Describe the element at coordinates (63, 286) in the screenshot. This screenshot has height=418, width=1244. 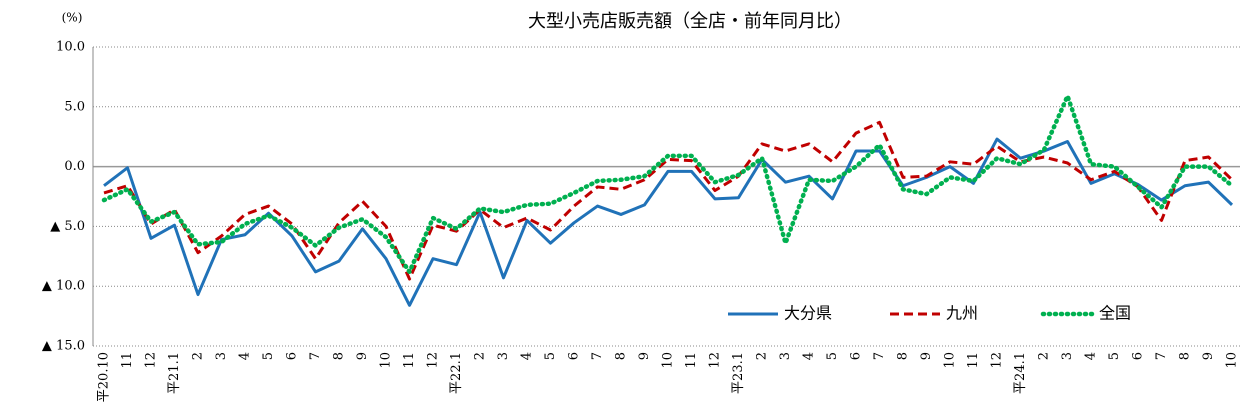
I see `y-tick-label: ▲ 10.0` at that location.